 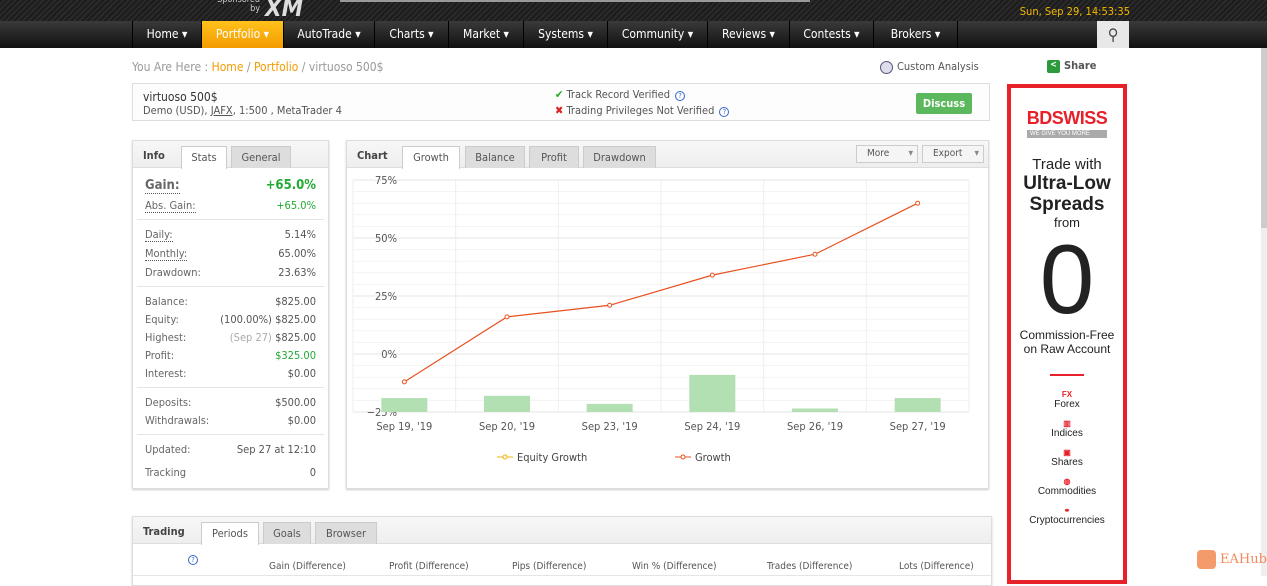 What do you see at coordinates (167, 34) in the screenshot?
I see `nav-home: Home ▾` at bounding box center [167, 34].